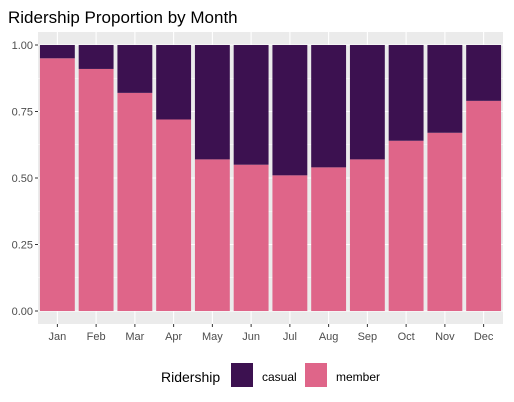  I want to click on x-tick-label: Aug, so click(329, 337).